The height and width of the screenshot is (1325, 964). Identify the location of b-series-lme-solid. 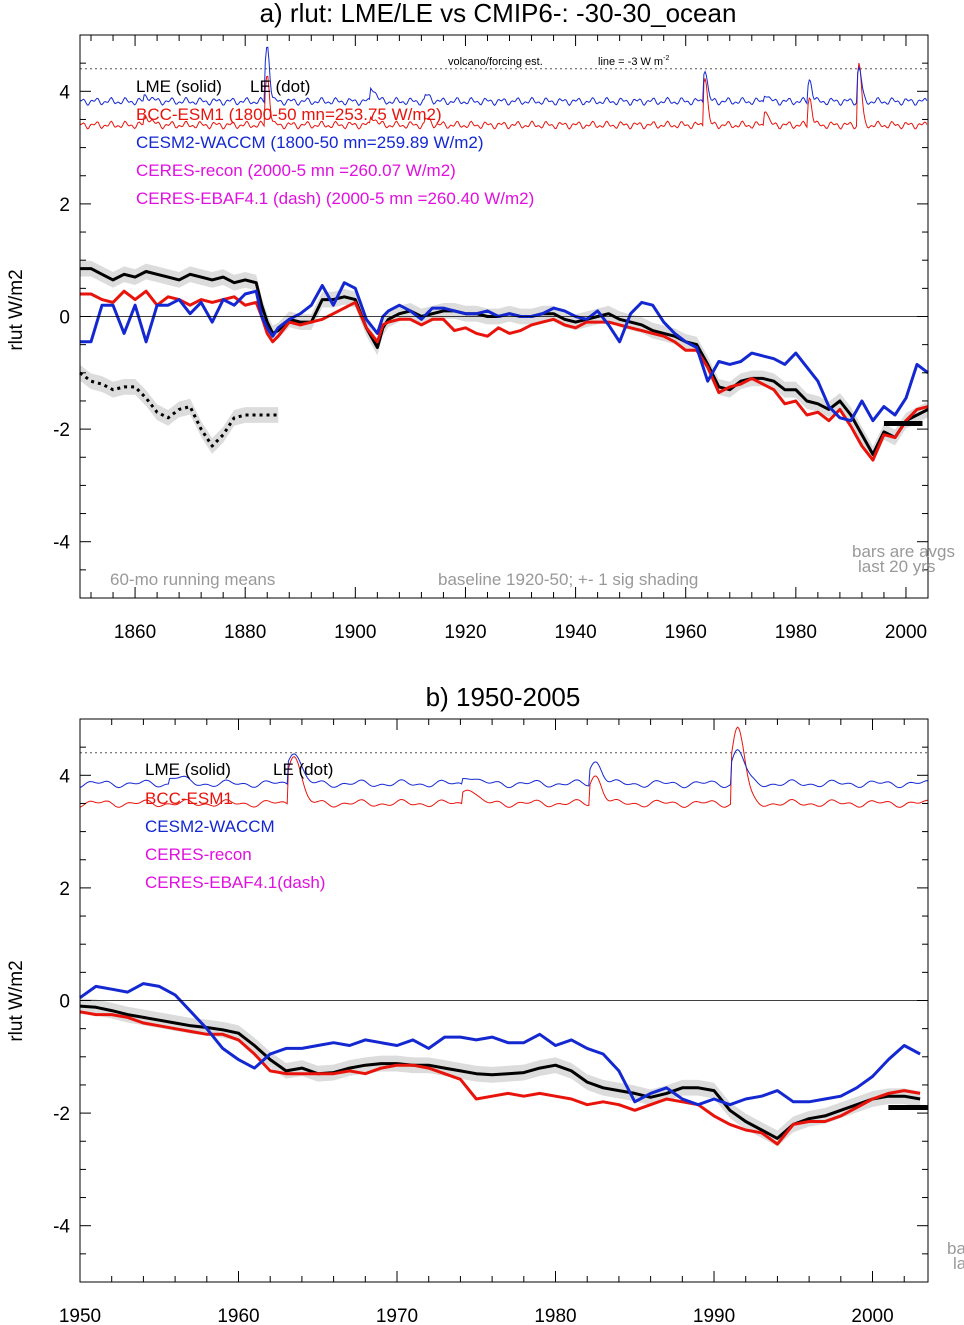
(500, 1072).